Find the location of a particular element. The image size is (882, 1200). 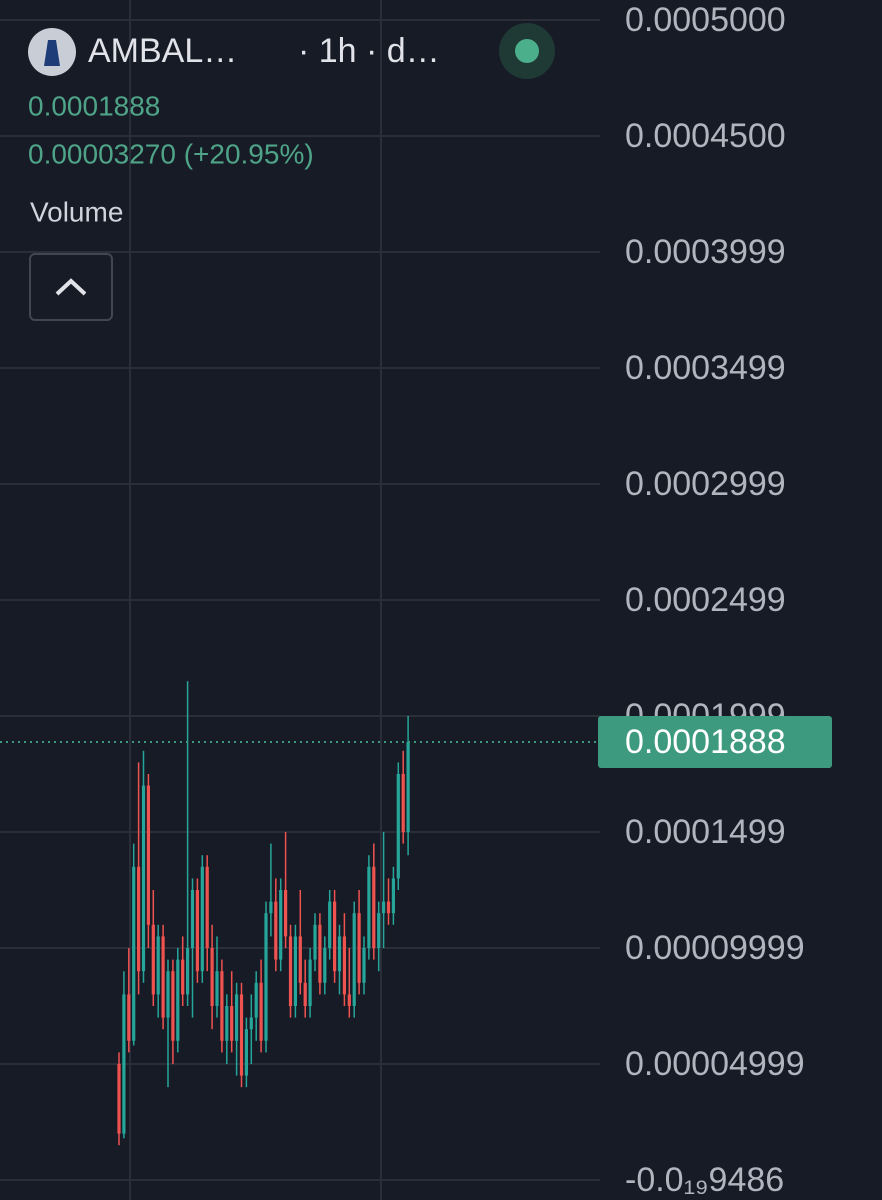

collapse-button is located at coordinates (71, 287).